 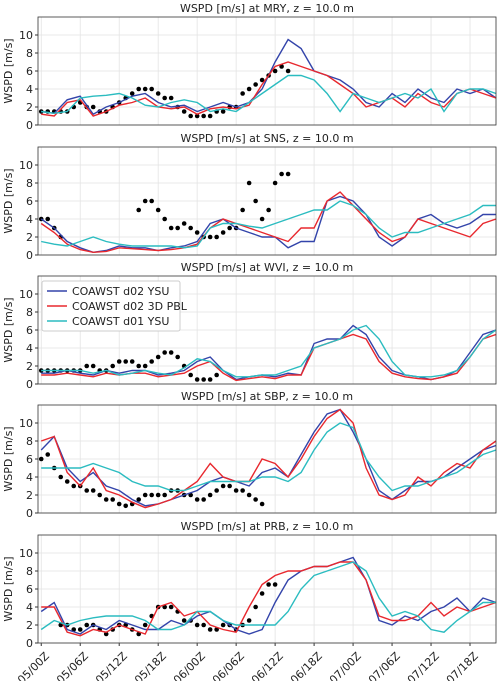 What do you see at coordinates (423, 665) in the screenshot?
I see `x-tick-label: 07/12Z` at bounding box center [423, 665].